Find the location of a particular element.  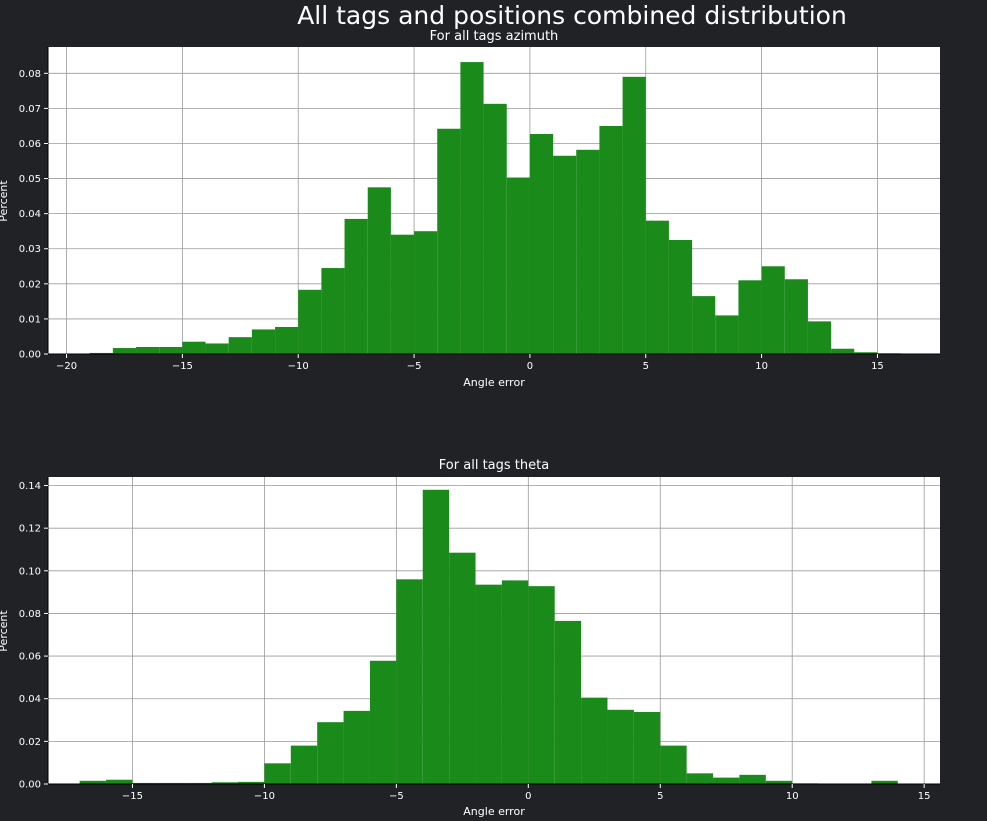

theta-x-tick-label: −10 is located at coordinates (264, 796).